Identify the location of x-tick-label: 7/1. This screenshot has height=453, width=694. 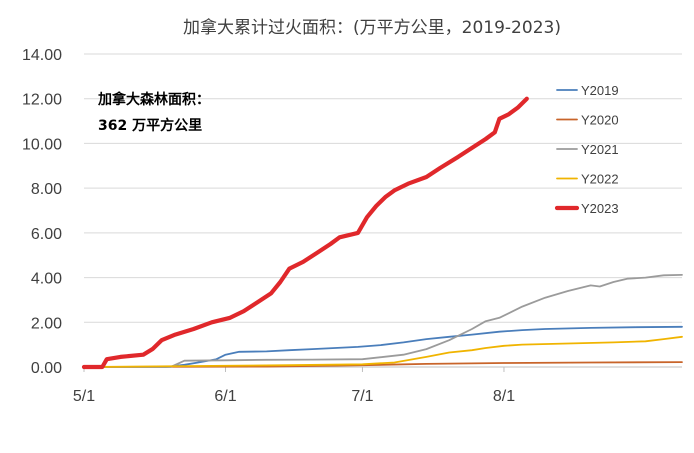
(362, 396).